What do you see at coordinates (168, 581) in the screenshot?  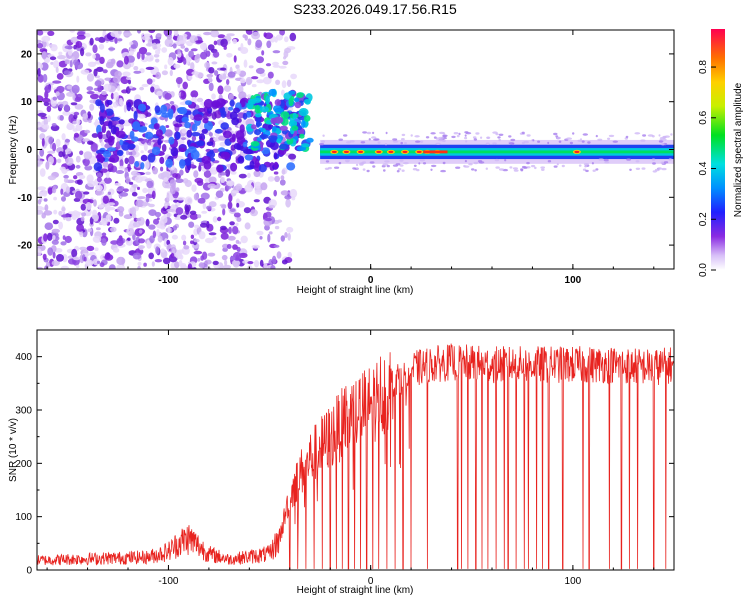 I see `snr-xtick-label: -100` at bounding box center [168, 581].